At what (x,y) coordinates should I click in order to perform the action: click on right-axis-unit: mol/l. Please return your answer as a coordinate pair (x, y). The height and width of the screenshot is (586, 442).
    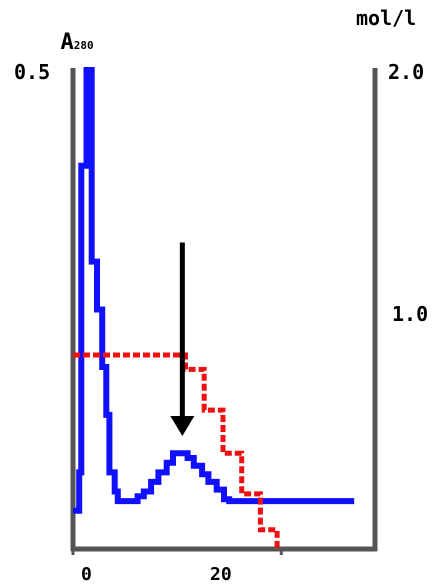
    Looking at the image, I should click on (386, 18).